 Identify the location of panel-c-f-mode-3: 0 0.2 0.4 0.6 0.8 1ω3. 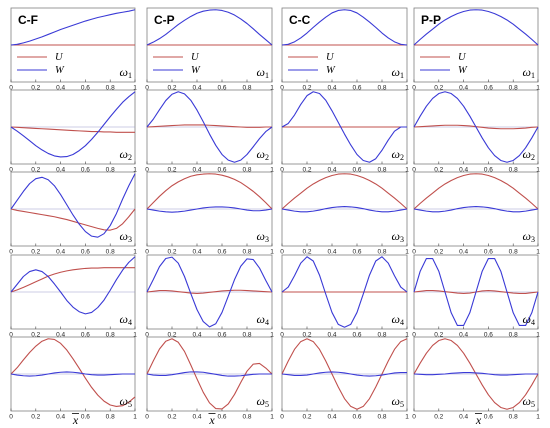
(73, 213).